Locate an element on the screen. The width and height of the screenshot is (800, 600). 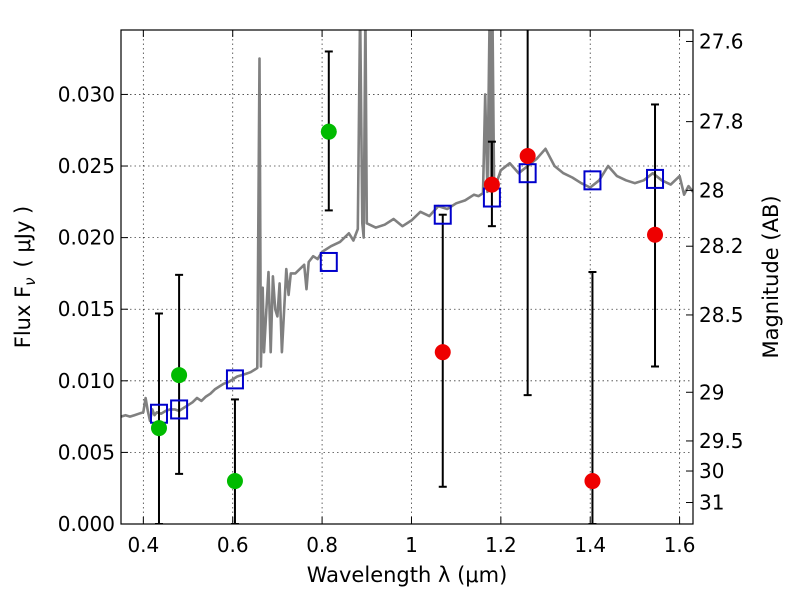
x-tick-label: 0.6 is located at coordinates (233, 545).